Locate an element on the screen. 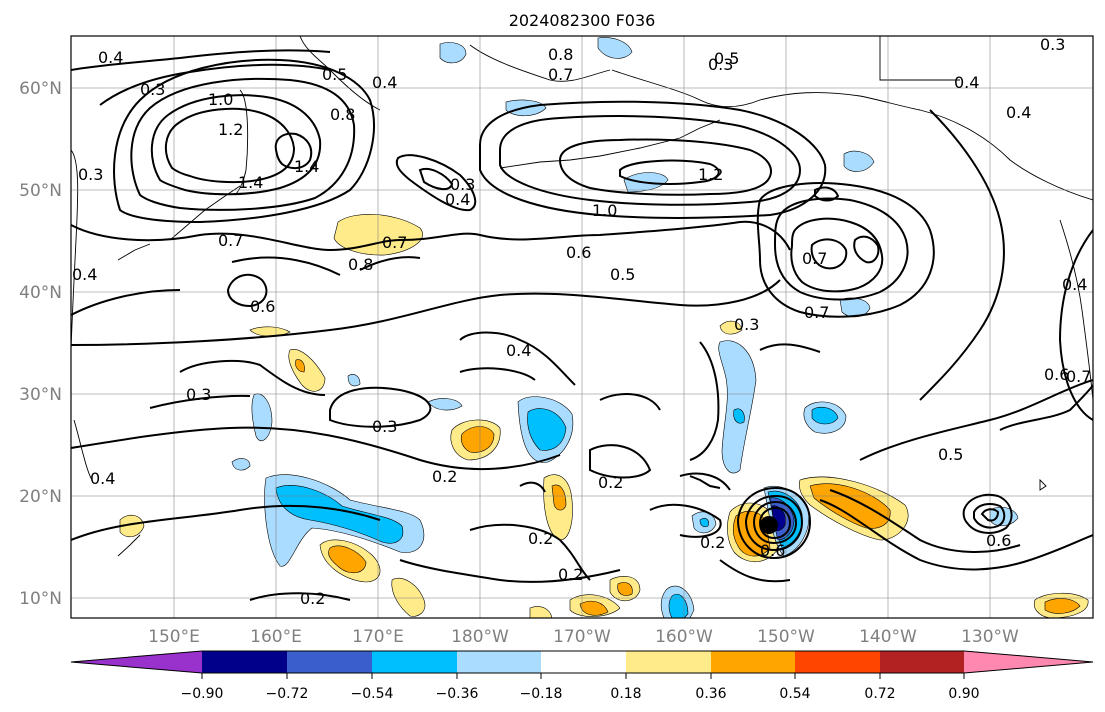 The width and height of the screenshot is (1105, 712). lat-label: 30°N is located at coordinates (40, 395).